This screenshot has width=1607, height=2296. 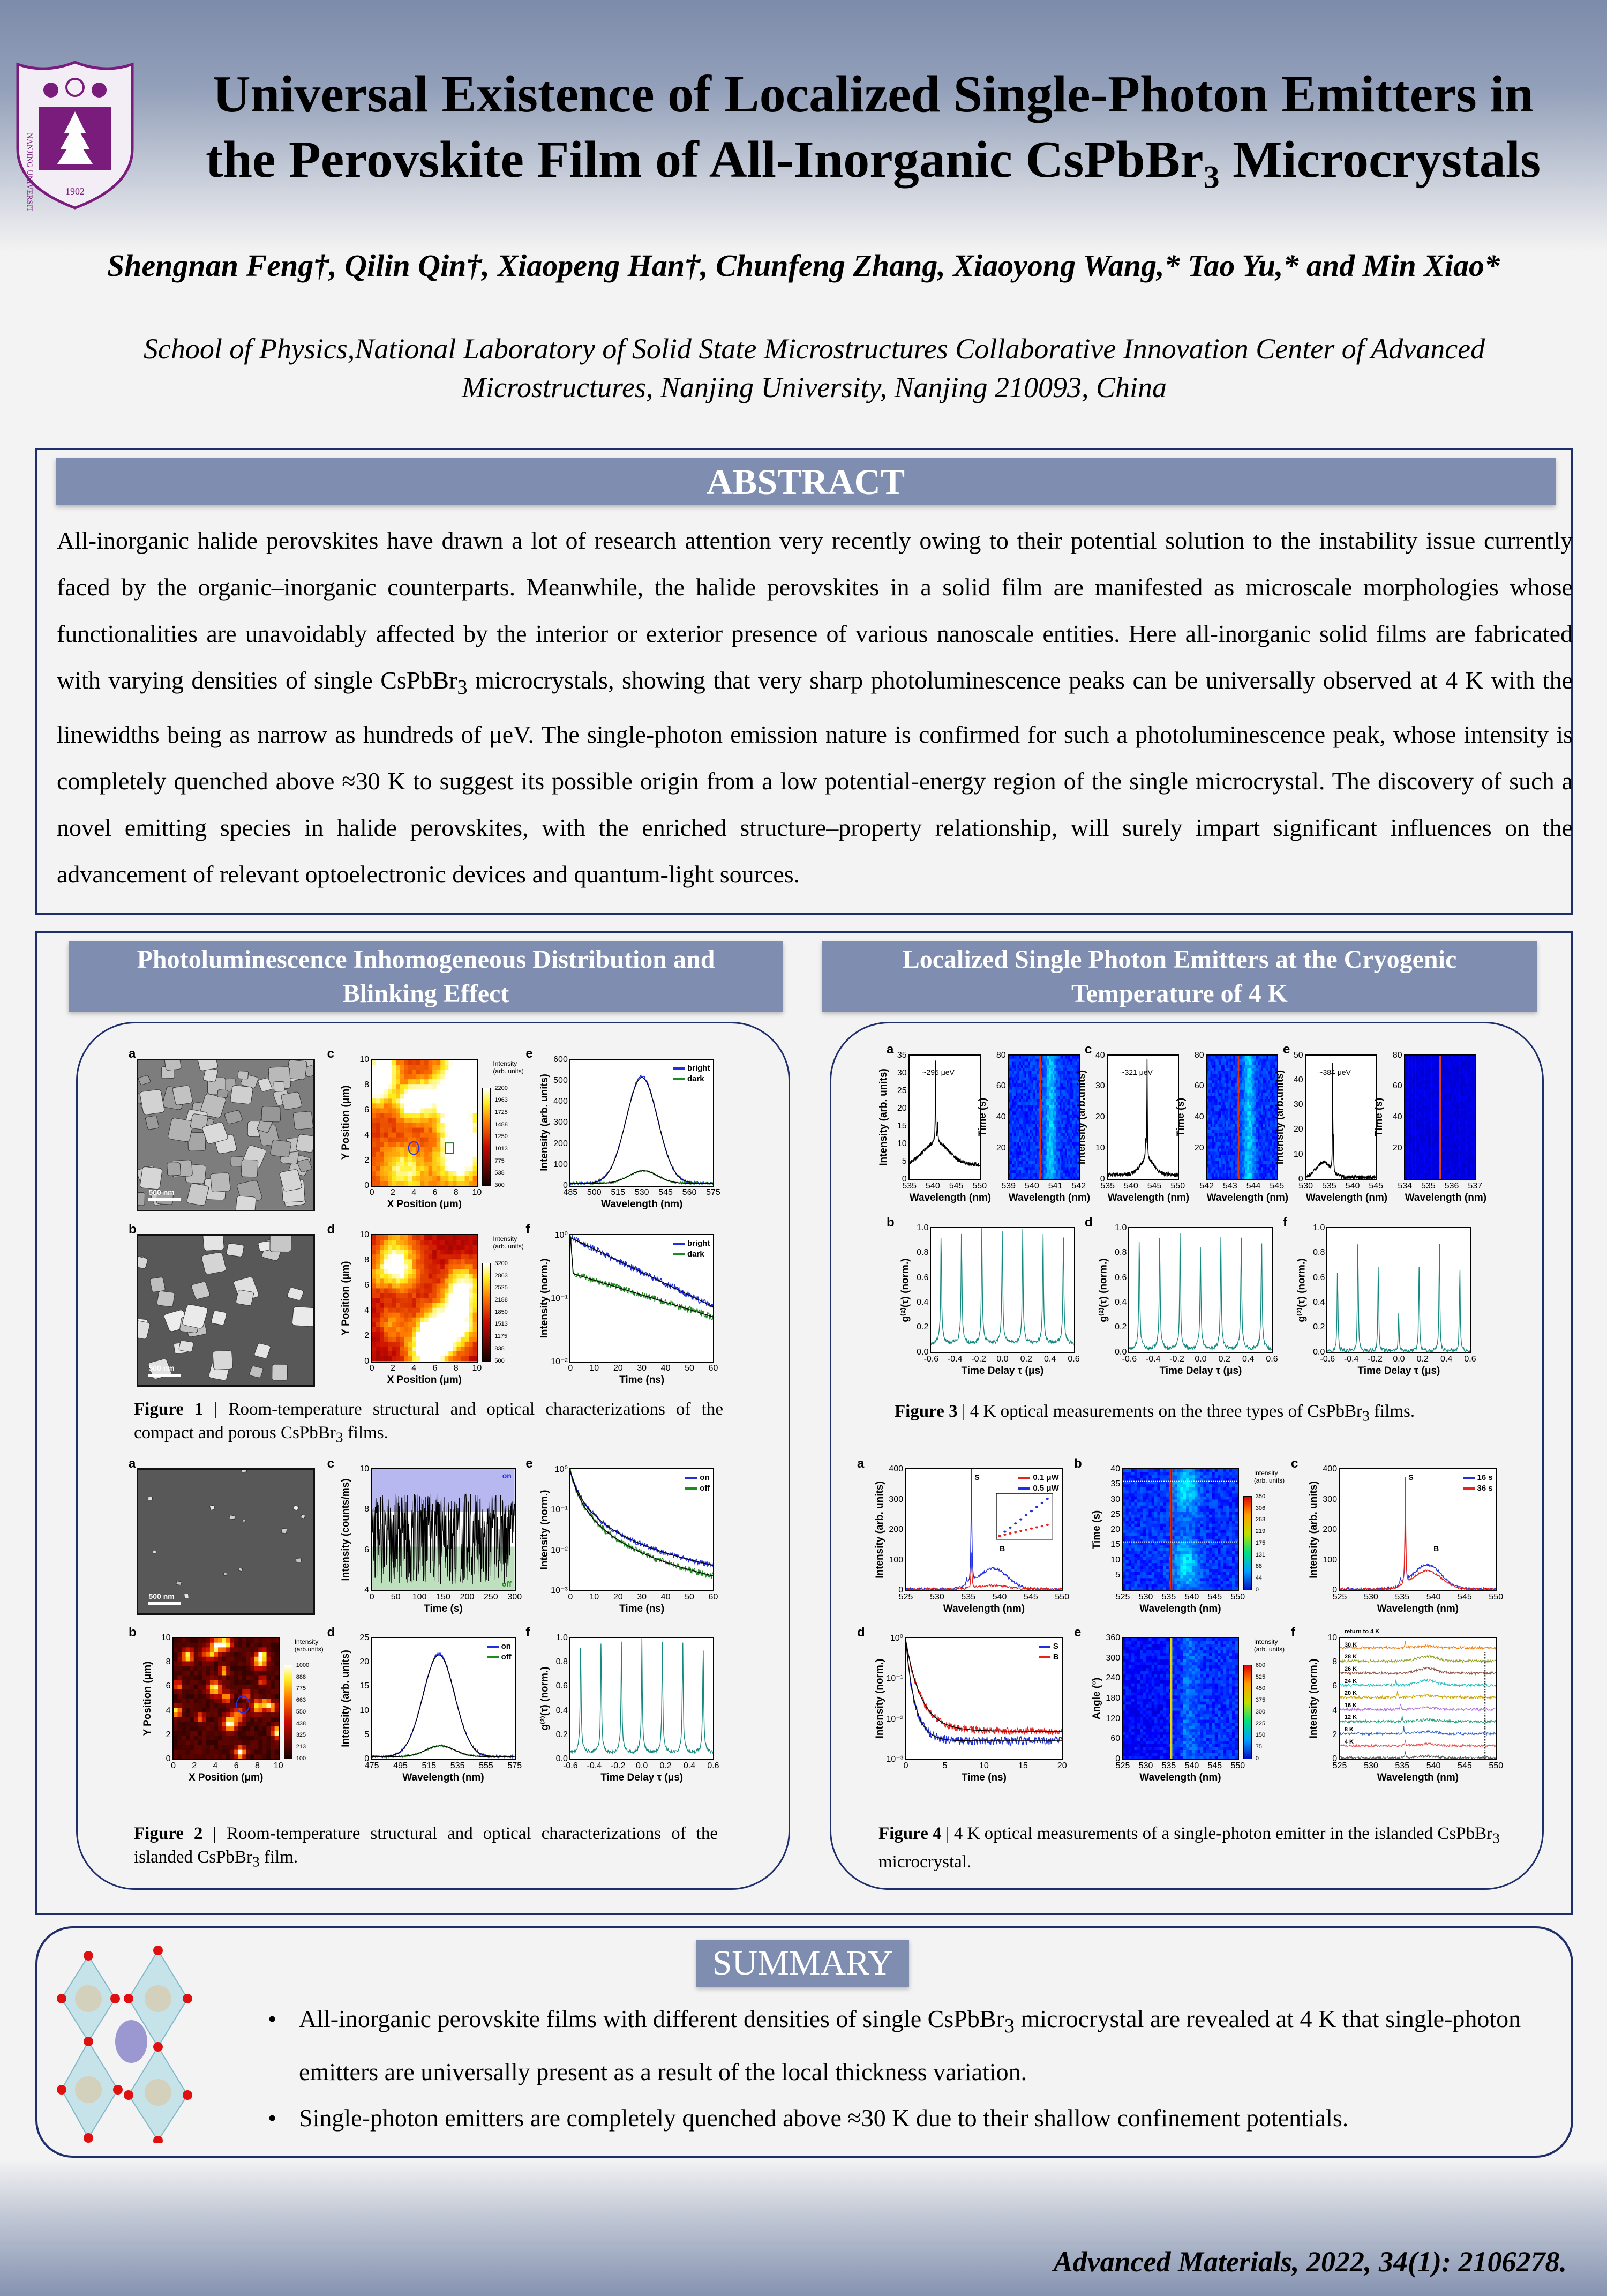 What do you see at coordinates (1350, 1644) in the screenshot?
I see `temperature-label: 30 K` at bounding box center [1350, 1644].